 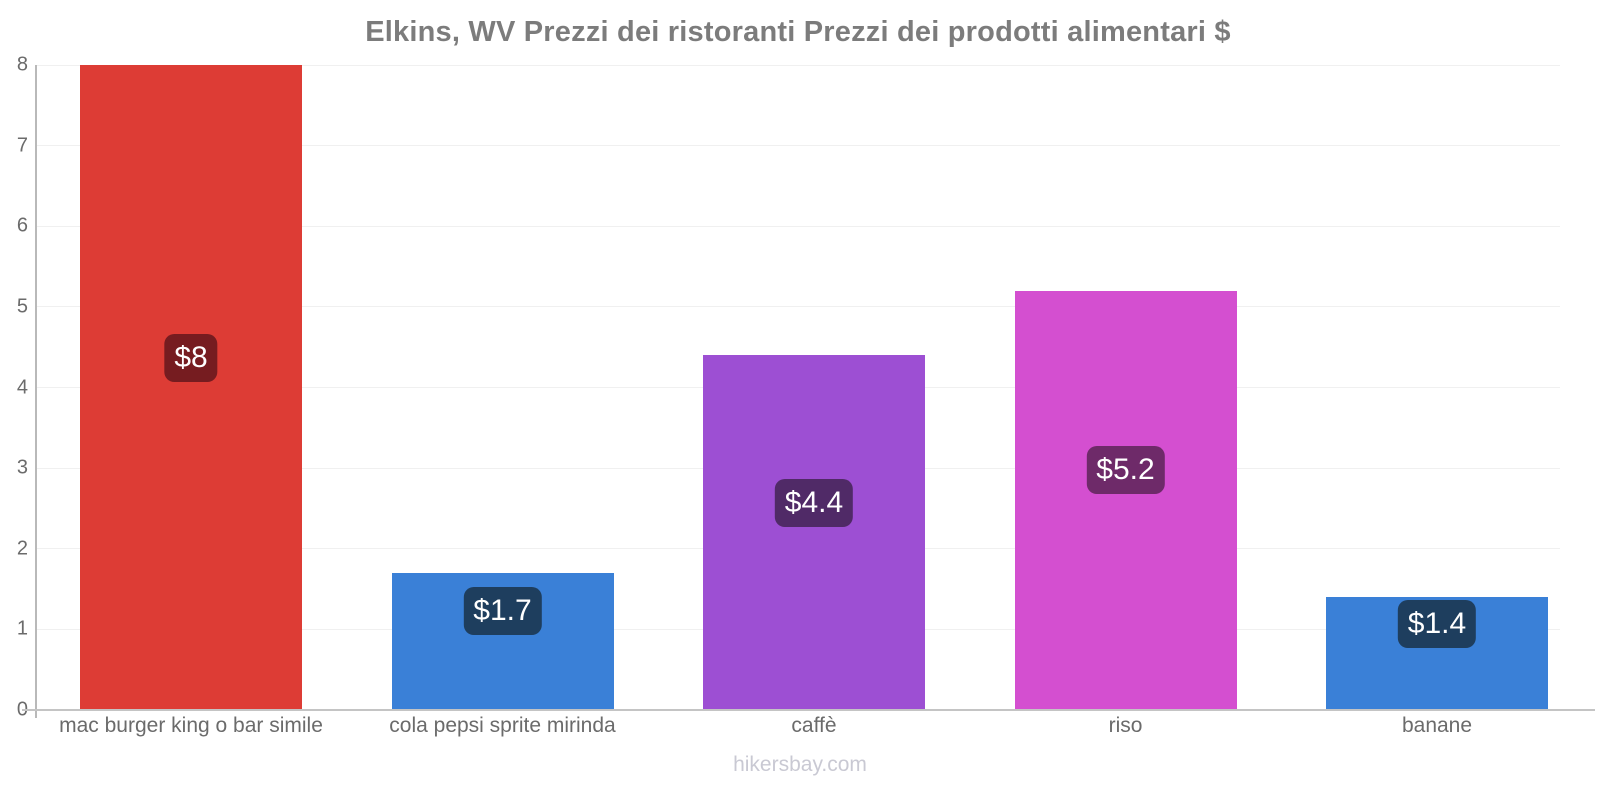 What do you see at coordinates (191, 725) in the screenshot?
I see `x-axis-label-1: mac burger king o bar simile` at bounding box center [191, 725].